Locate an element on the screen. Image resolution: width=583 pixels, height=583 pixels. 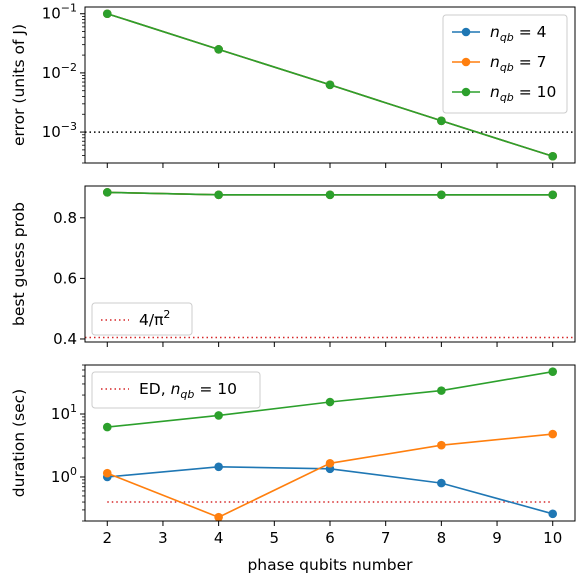
y-tick-label: 10⁻³ is located at coordinates (59, 130).